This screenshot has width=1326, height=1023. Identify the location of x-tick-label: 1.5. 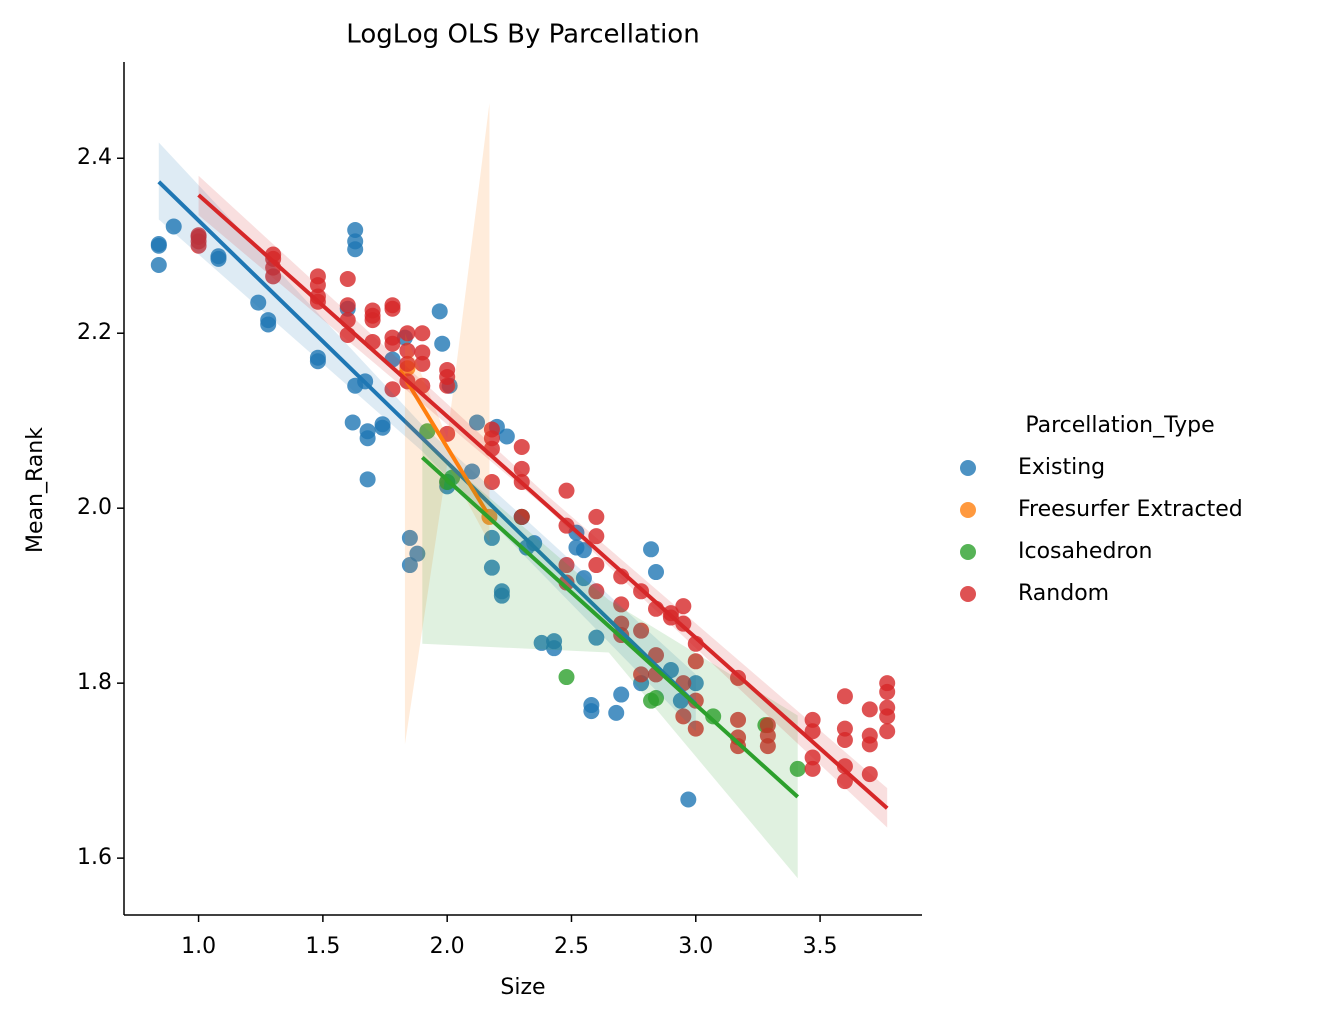
(322, 946).